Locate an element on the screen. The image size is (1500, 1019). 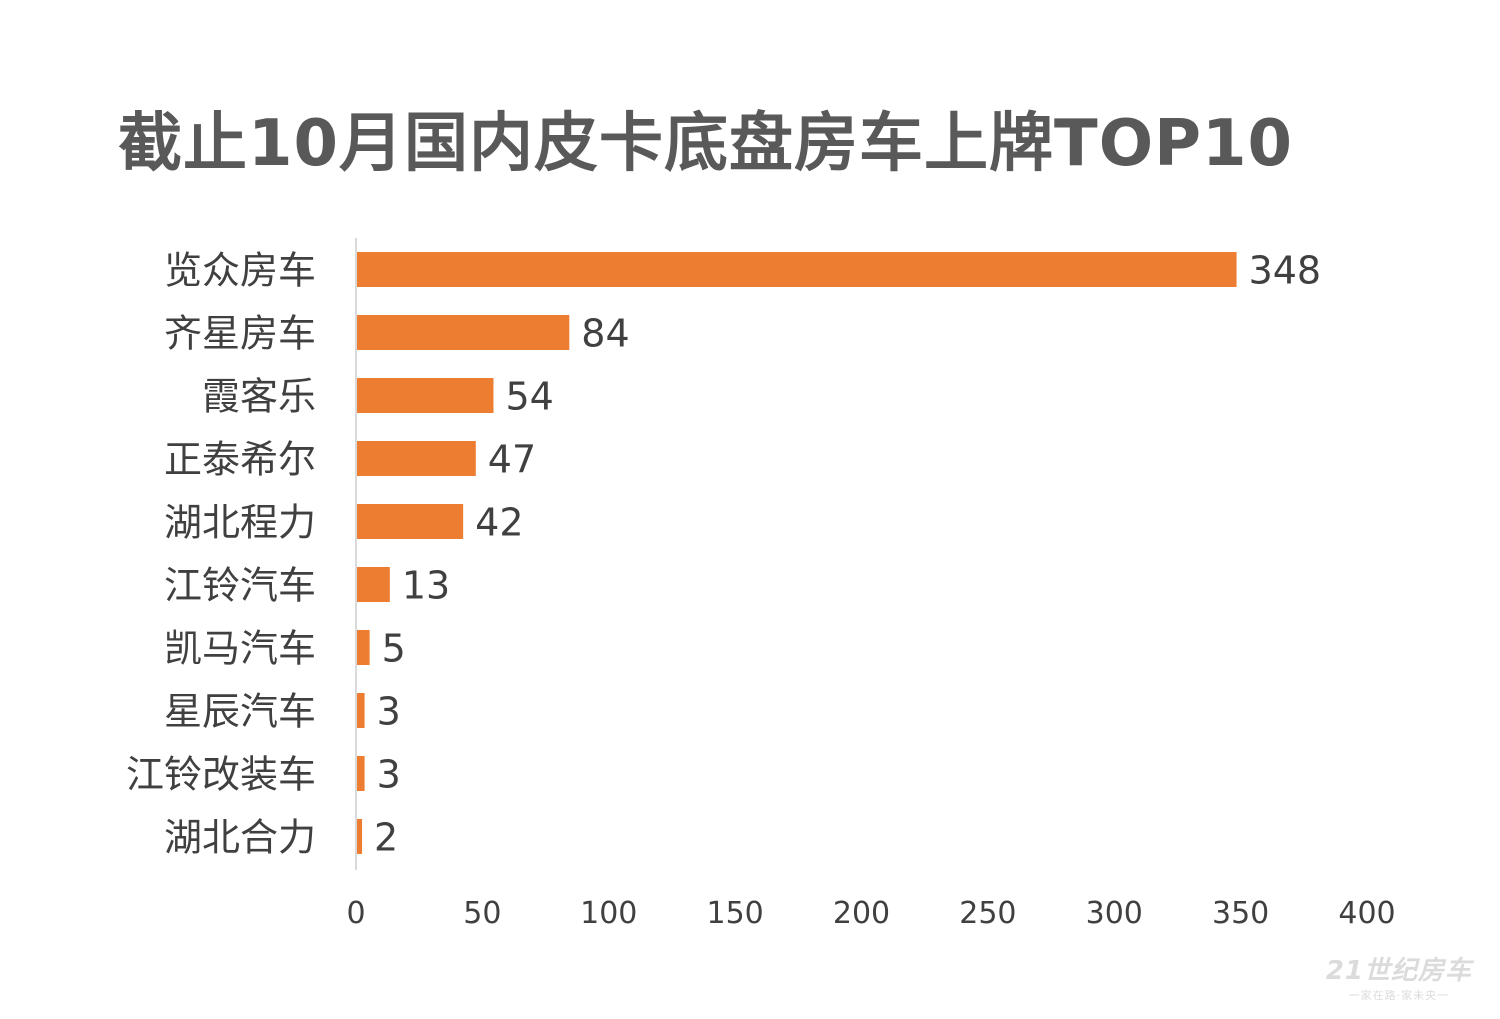
value-label-7: 3 is located at coordinates (389, 712).